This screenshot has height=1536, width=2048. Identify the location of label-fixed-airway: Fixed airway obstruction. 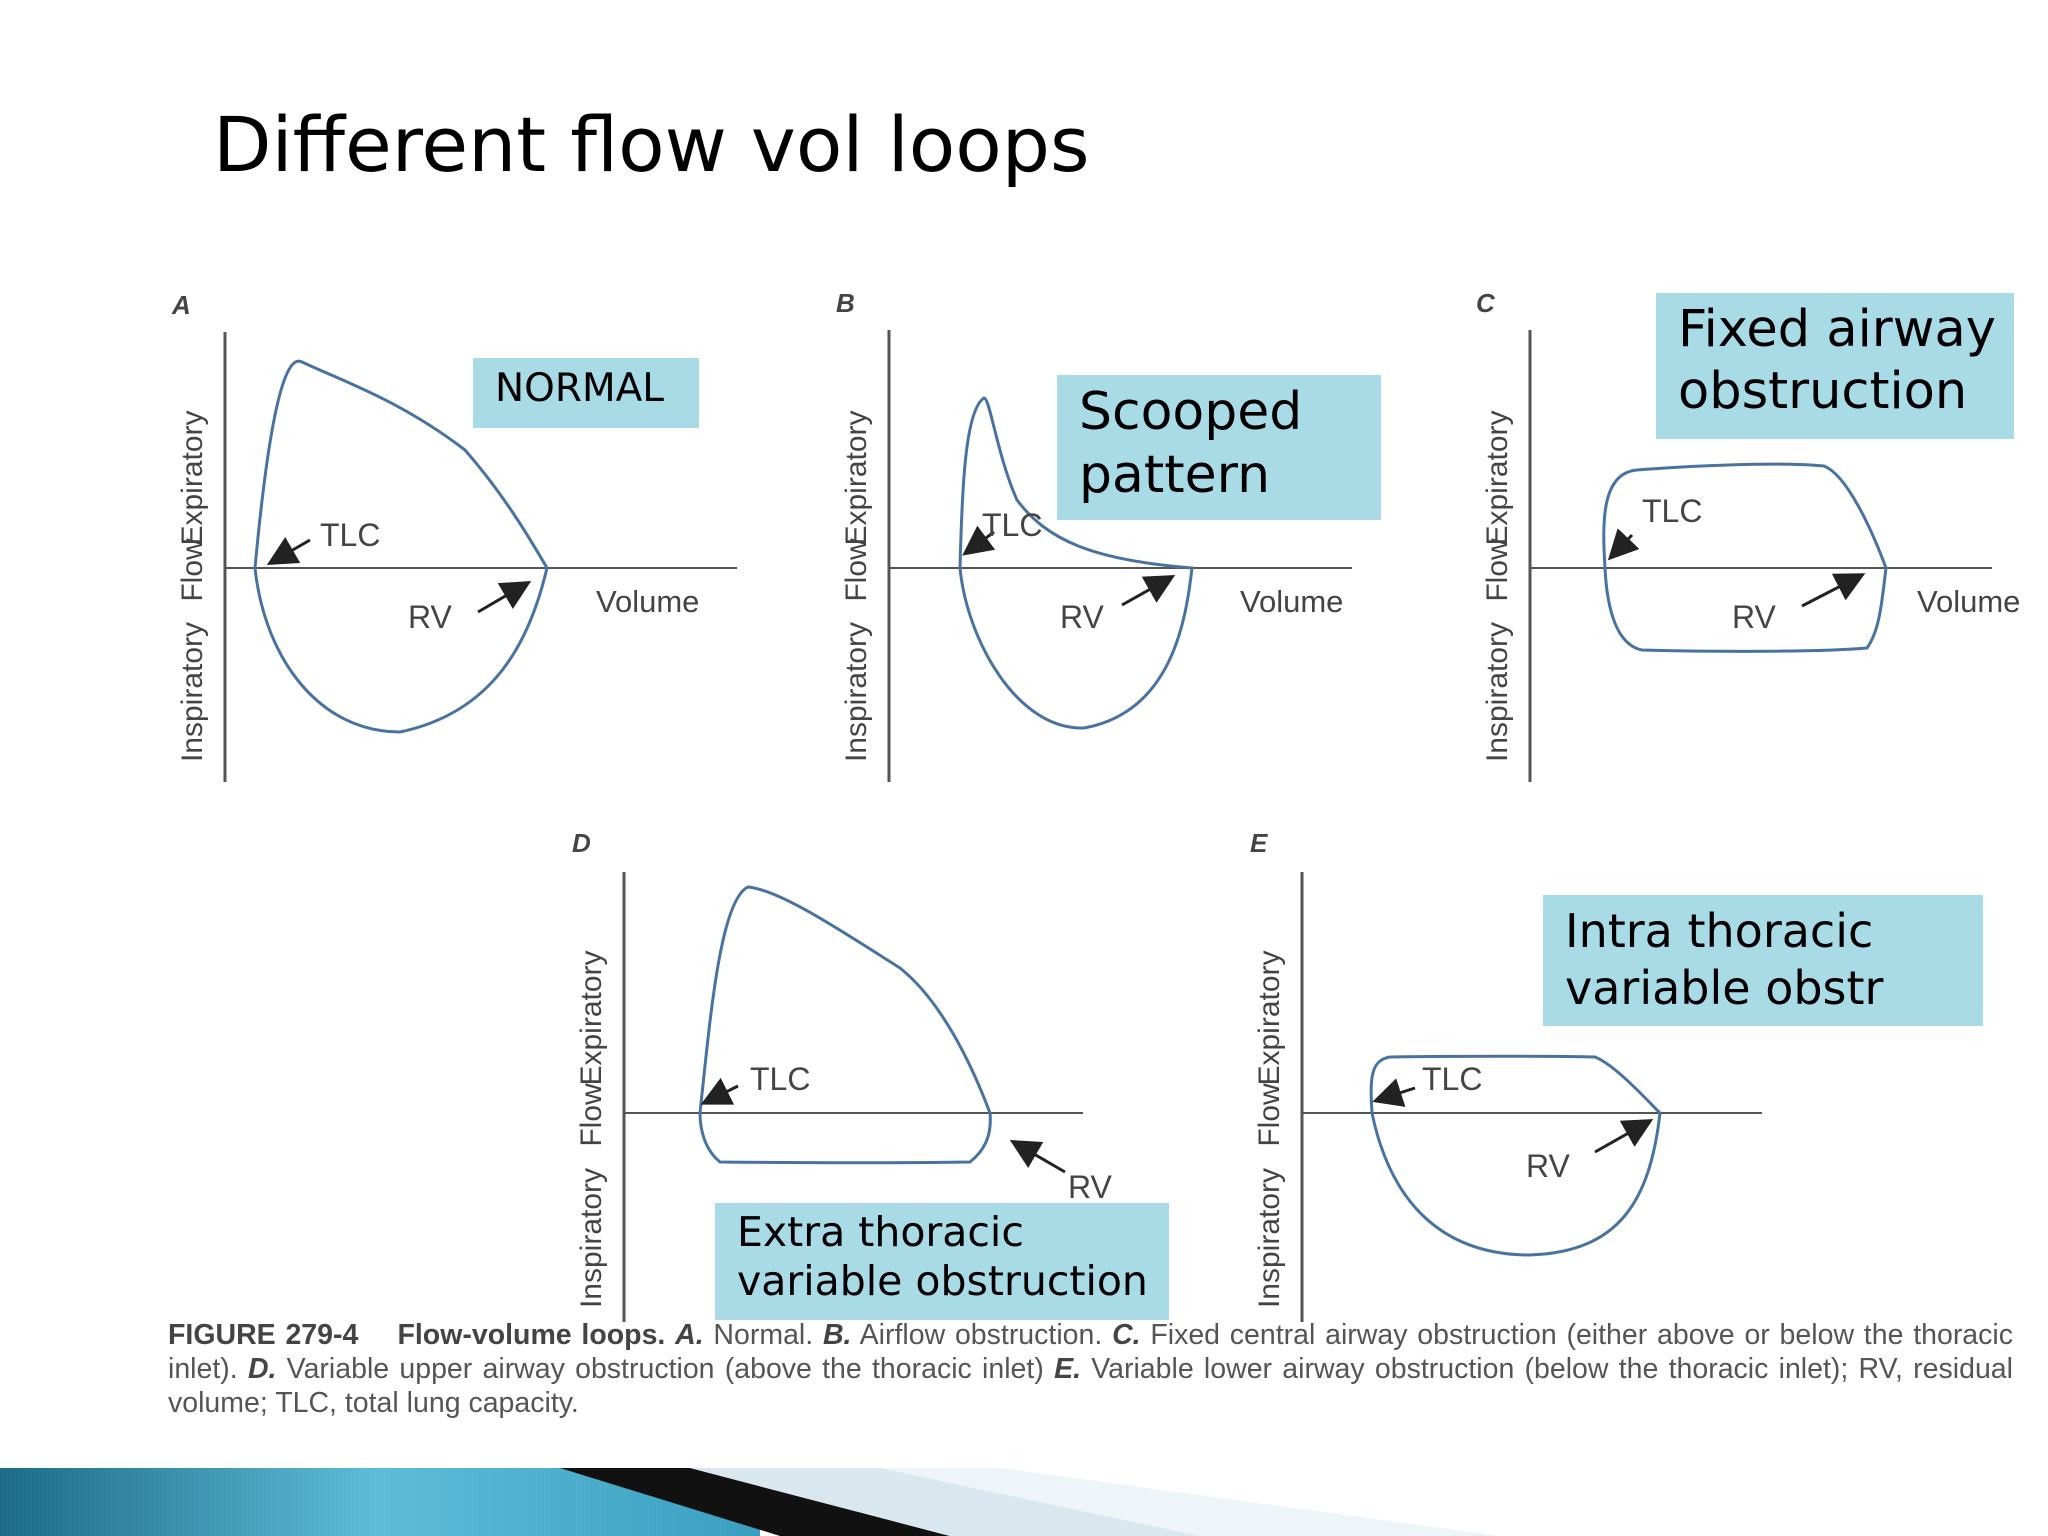
(1835, 366).